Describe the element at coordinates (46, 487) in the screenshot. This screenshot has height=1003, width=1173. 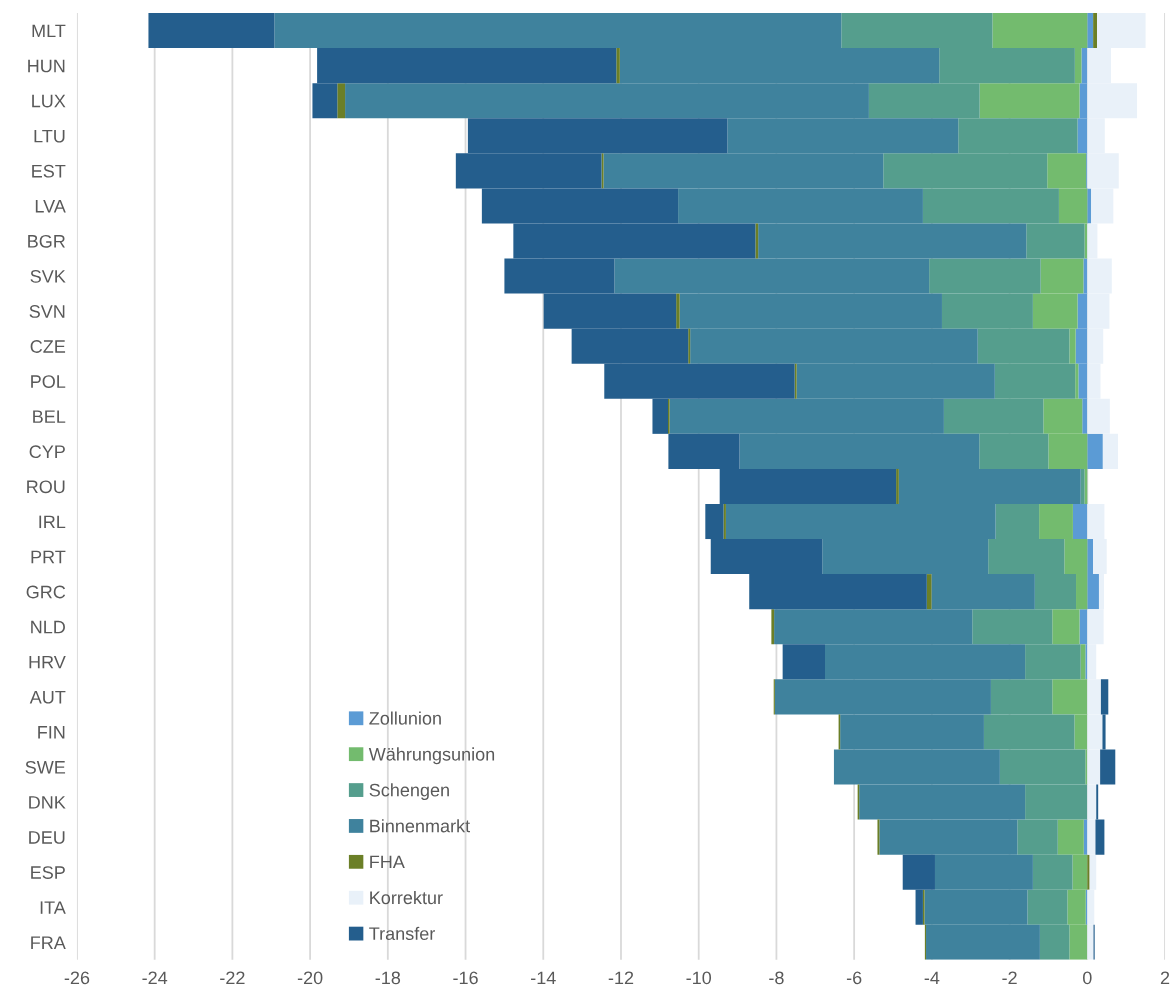
I see `y-tick-label: ROU` at that location.